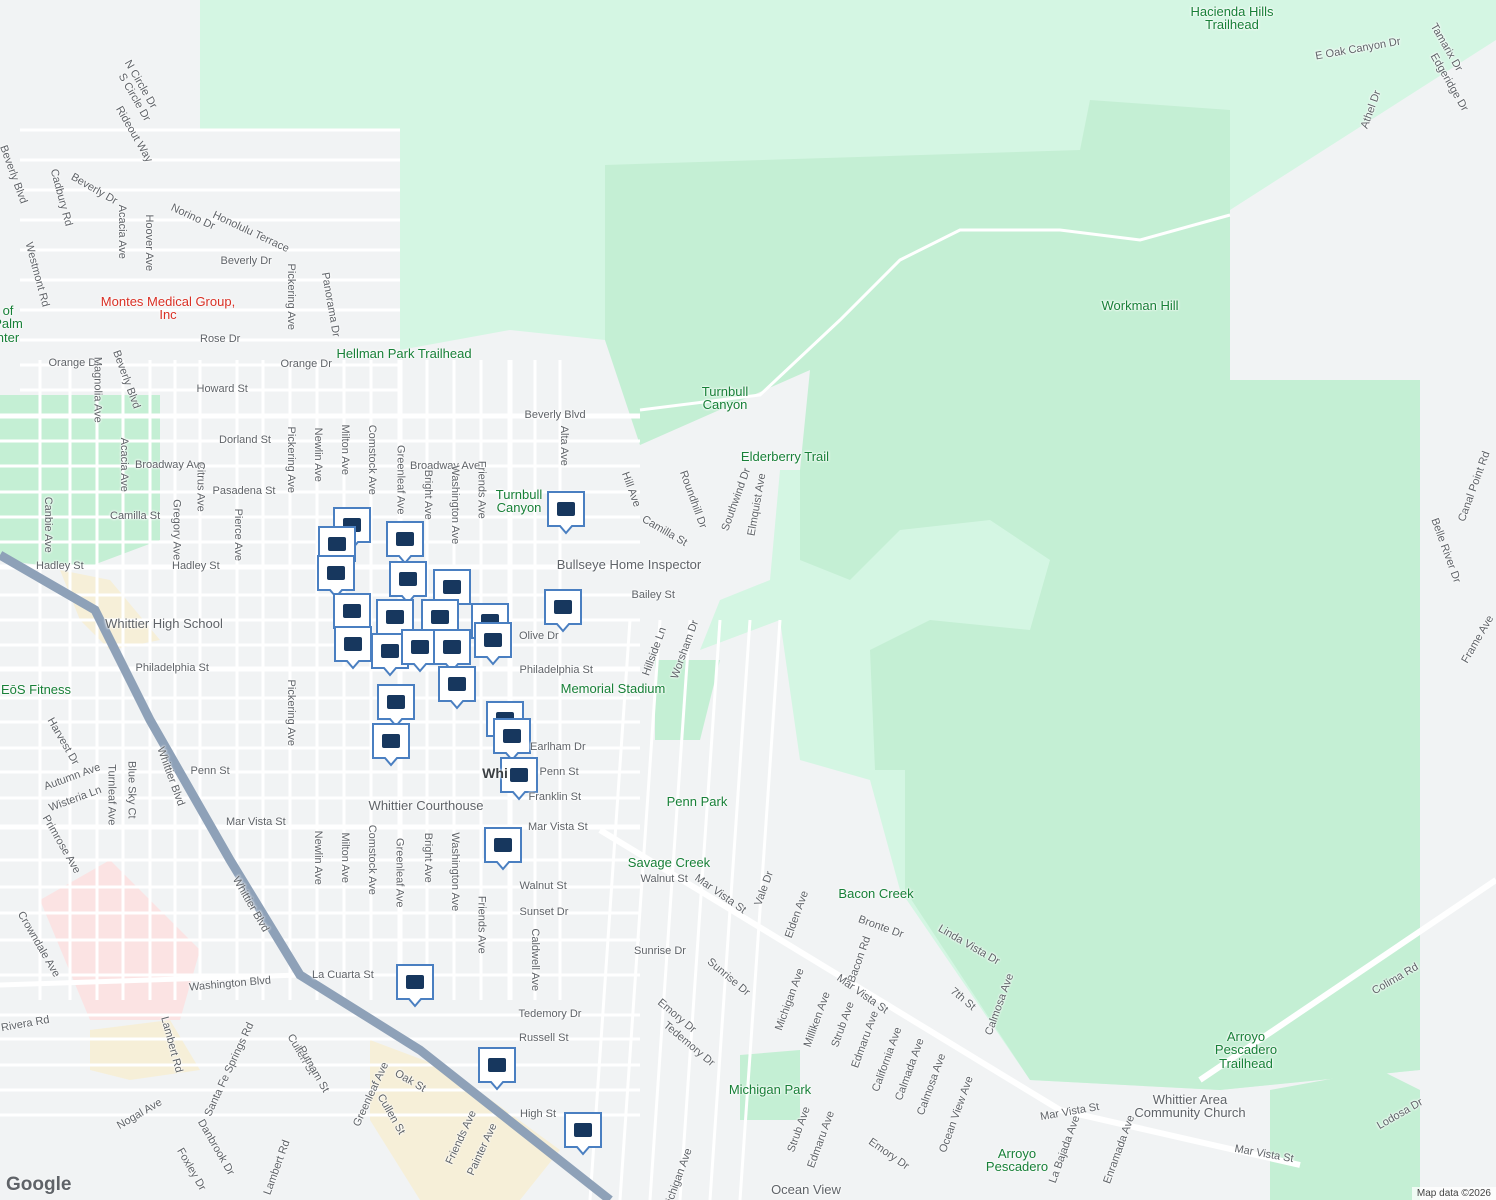  What do you see at coordinates (317, 454) in the screenshot?
I see `street-label: Newlin Ave` at bounding box center [317, 454].